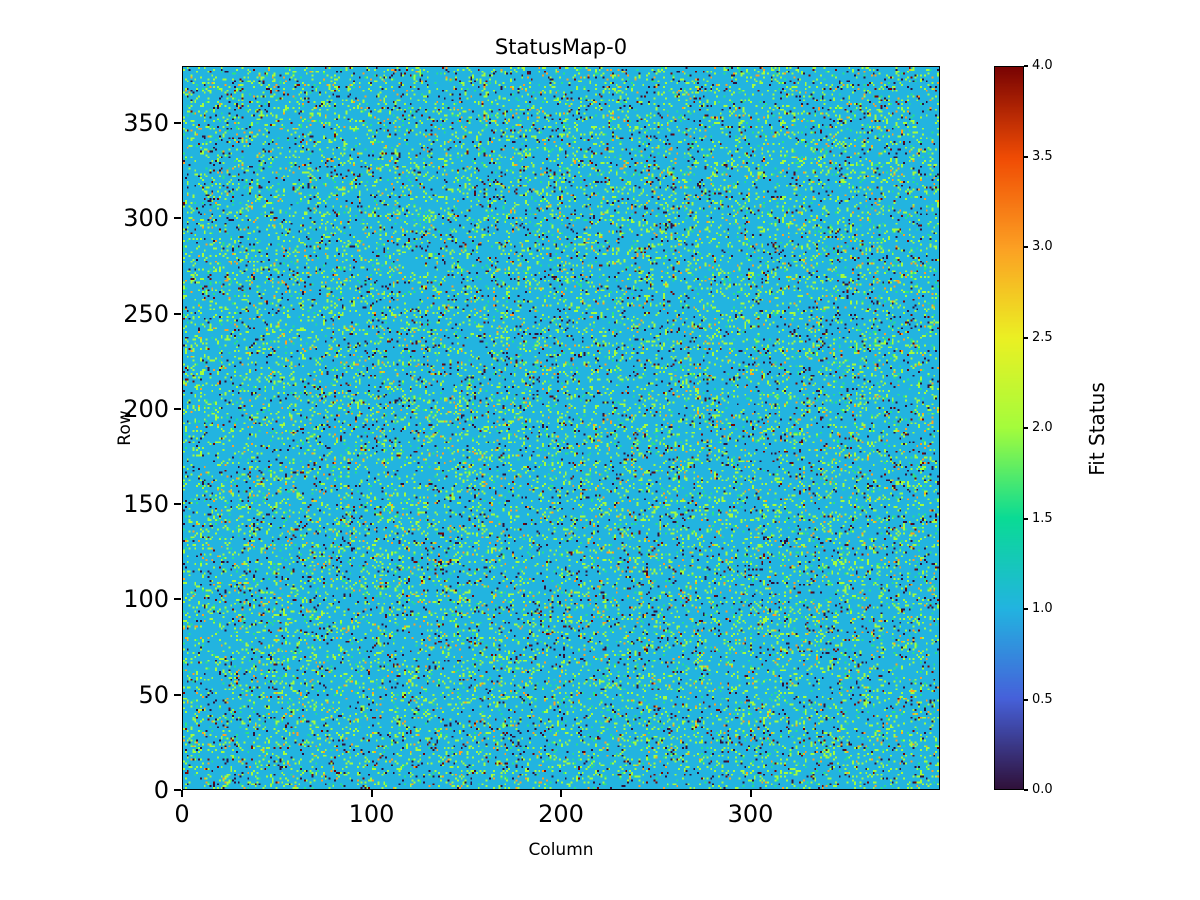 The width and height of the screenshot is (1200, 900). Describe the element at coordinates (1042, 156) in the screenshot. I see `colorbar-tick-label: 3.5` at that location.